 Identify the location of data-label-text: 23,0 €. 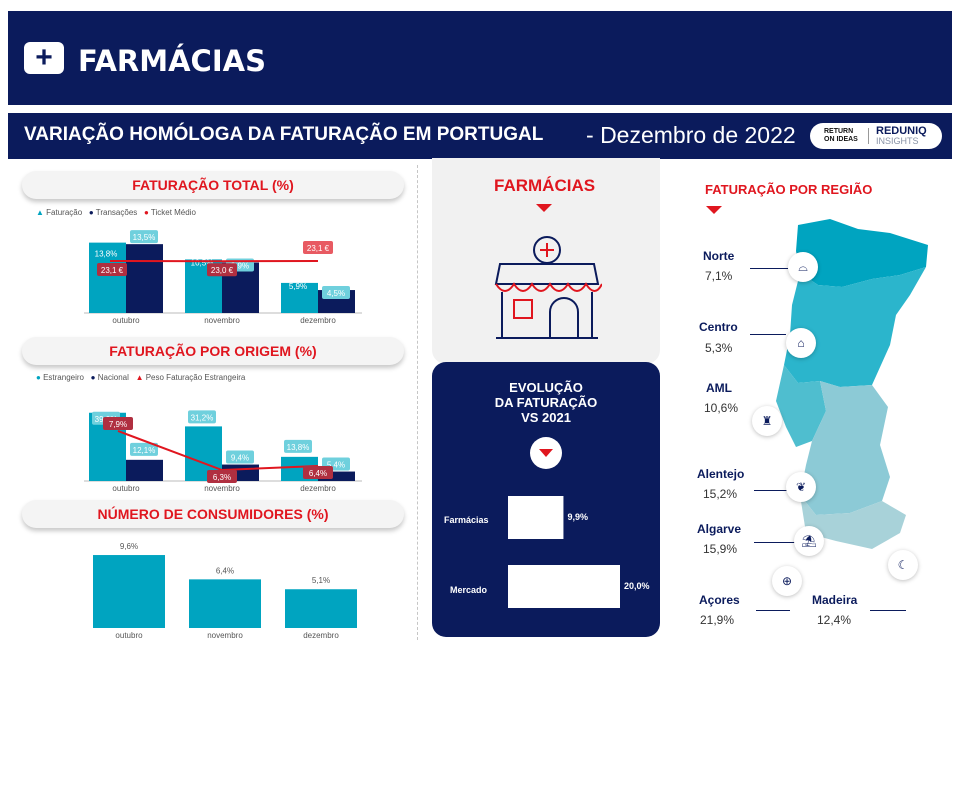
(222, 270).